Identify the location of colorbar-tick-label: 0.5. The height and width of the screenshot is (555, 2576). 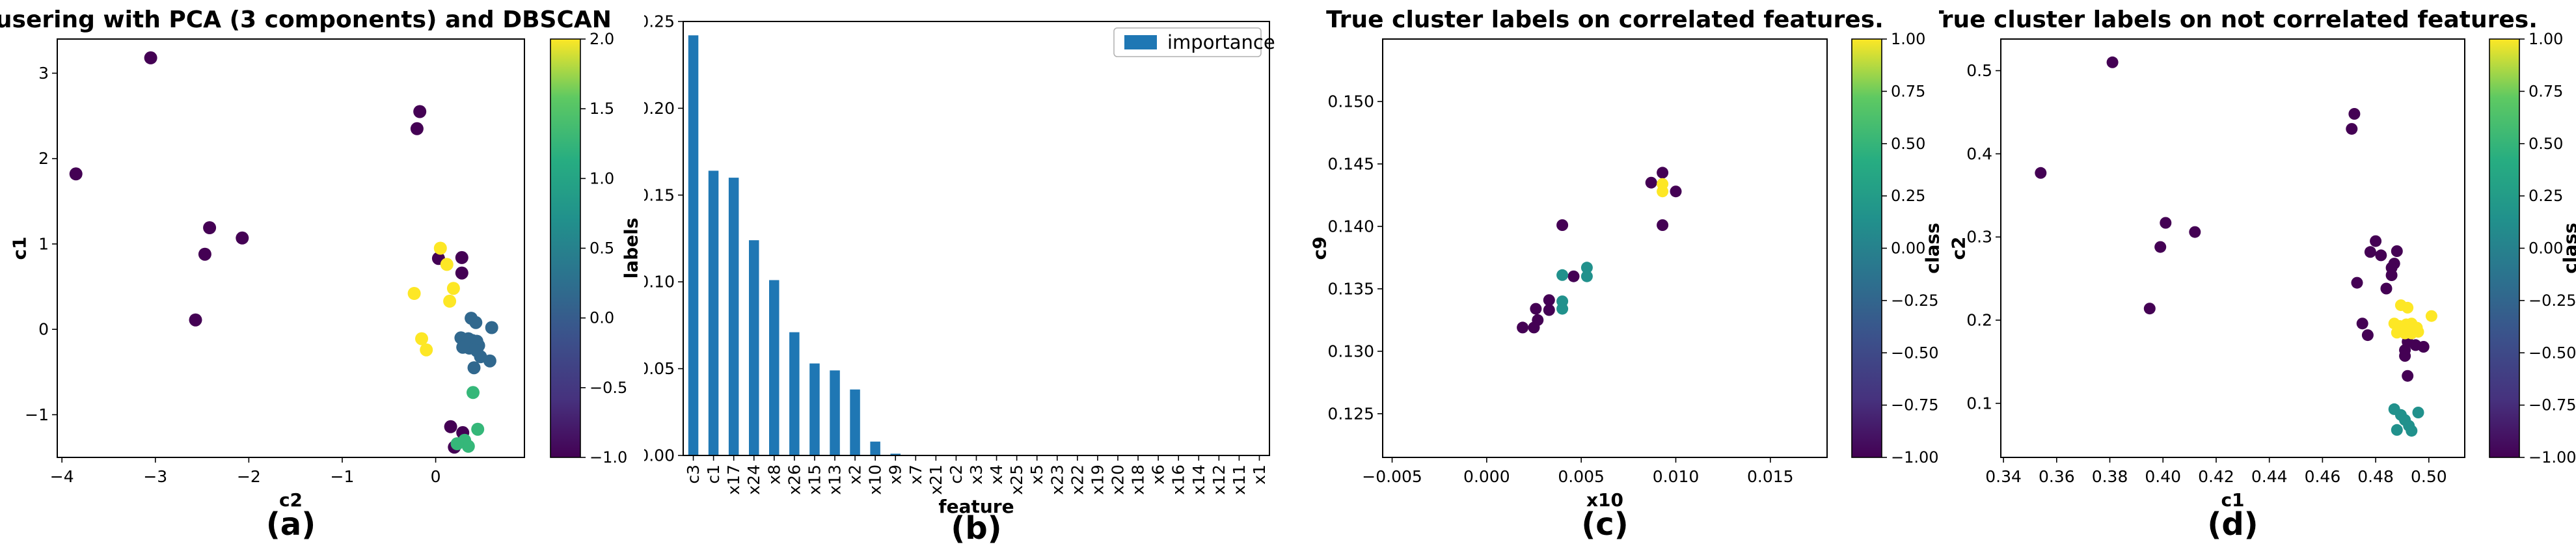
(602, 249).